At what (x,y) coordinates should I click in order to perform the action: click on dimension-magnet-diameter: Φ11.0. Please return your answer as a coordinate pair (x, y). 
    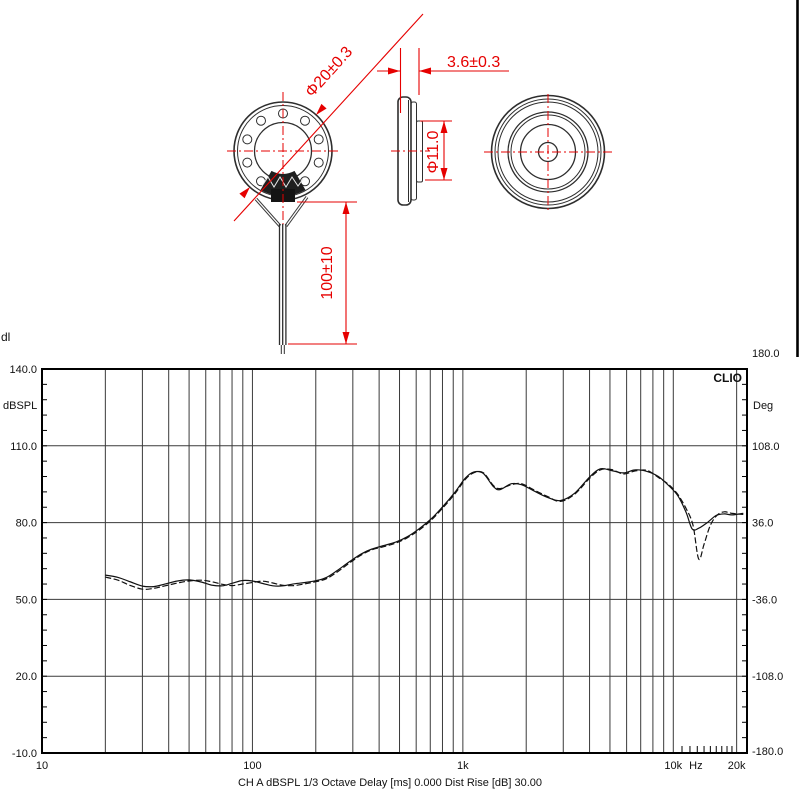
    Looking at the image, I should click on (436, 150).